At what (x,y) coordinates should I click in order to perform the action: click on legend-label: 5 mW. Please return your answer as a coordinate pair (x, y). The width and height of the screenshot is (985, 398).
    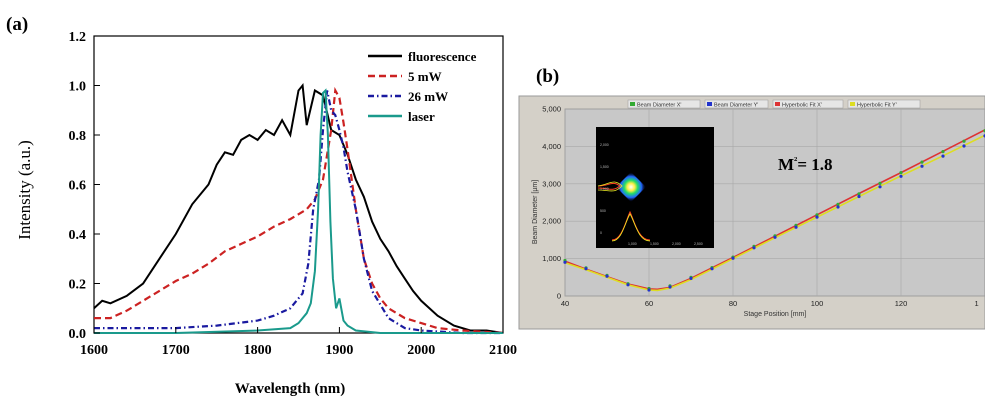
    Looking at the image, I should click on (425, 76).